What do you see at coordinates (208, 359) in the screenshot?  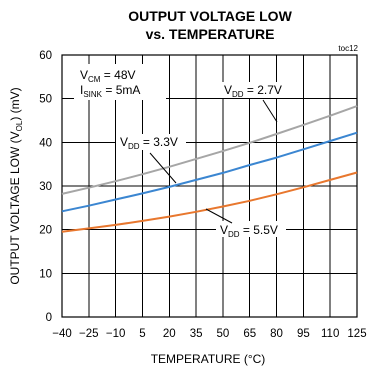 I see `x-axis-label: TEMPERATURE (°C)` at bounding box center [208, 359].